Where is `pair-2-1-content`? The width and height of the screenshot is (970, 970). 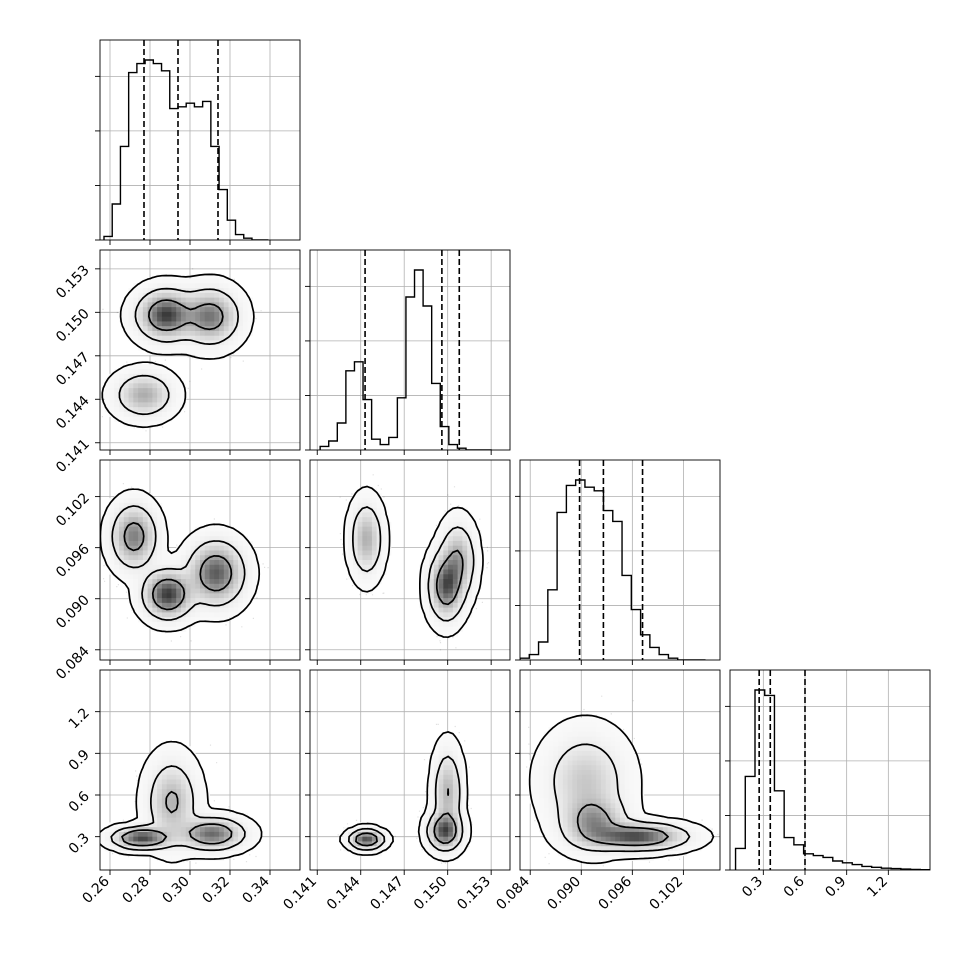 pair-2-1-content is located at coordinates (410, 560).